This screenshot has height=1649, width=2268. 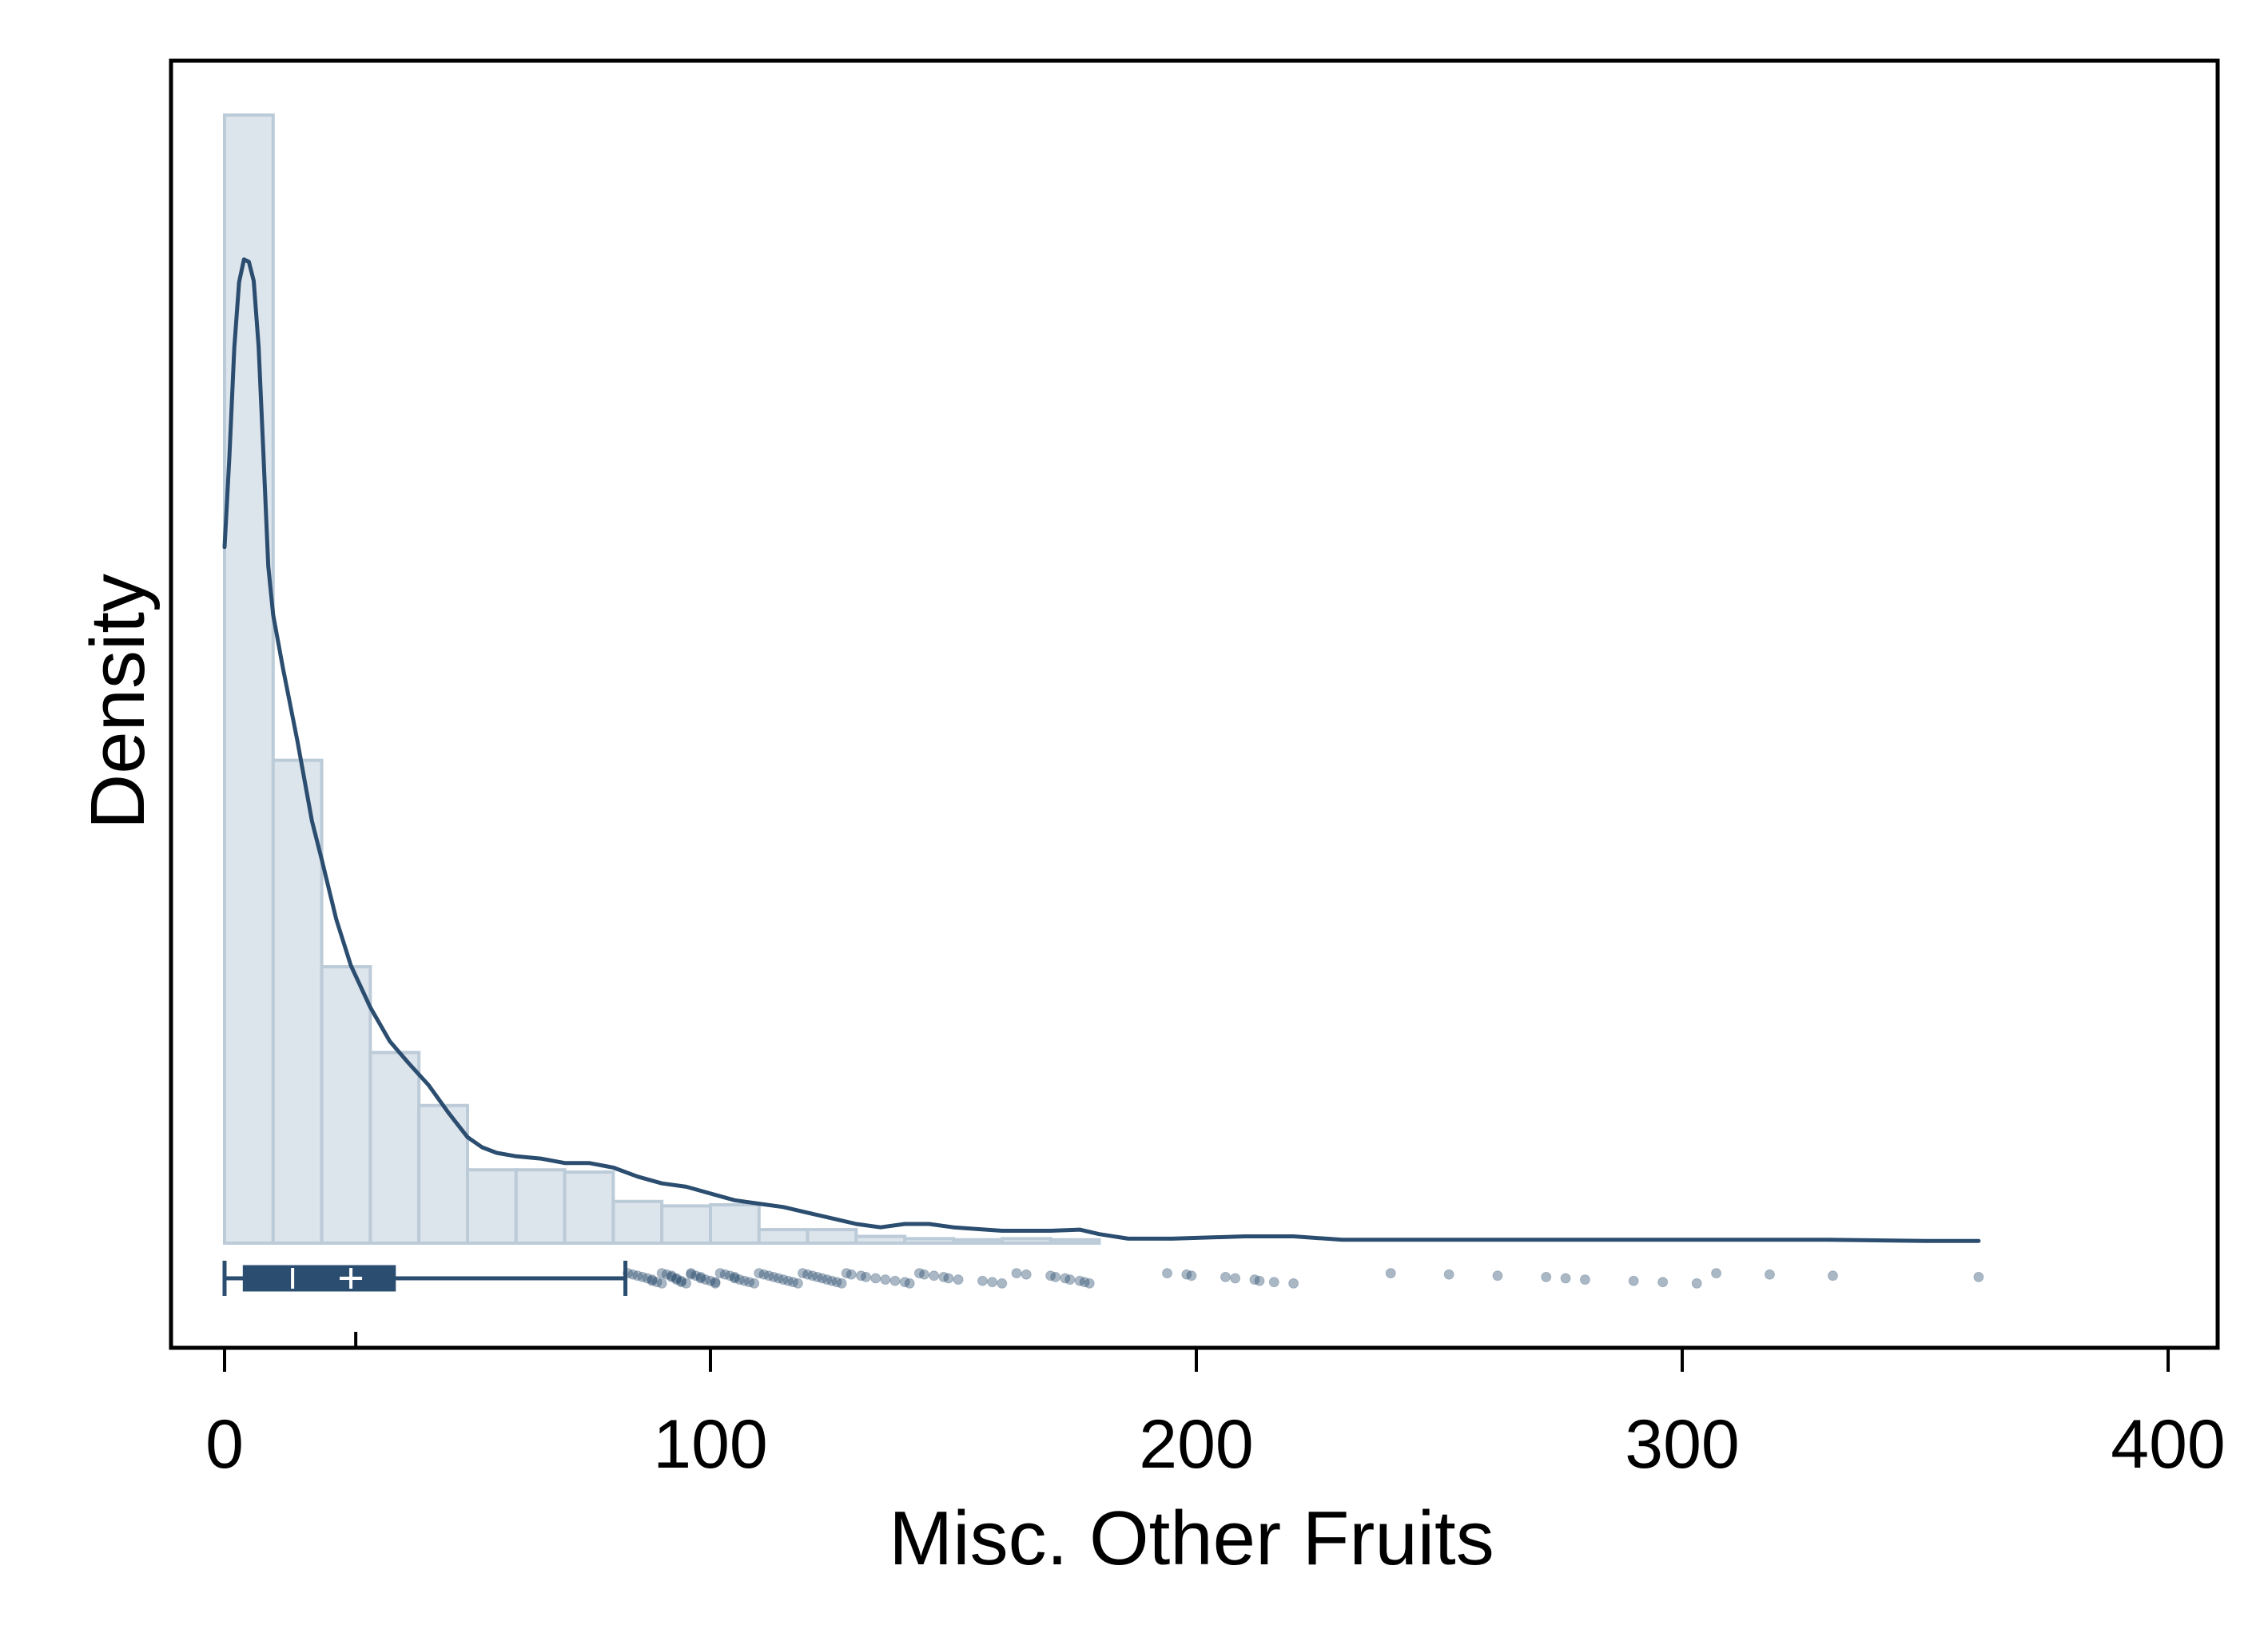 I want to click on x-tick-label: 0, so click(x=224, y=1444).